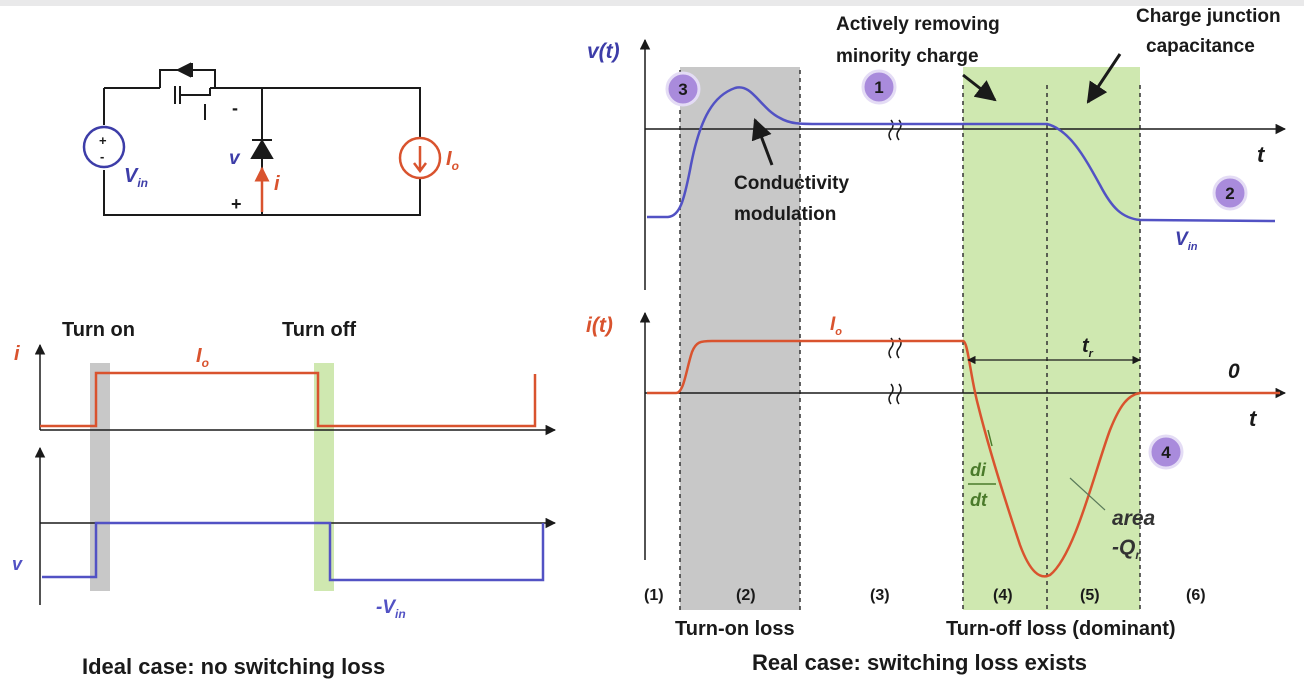 Image resolution: width=1304 pixels, height=683 pixels. What do you see at coordinates (235, 108) in the screenshot?
I see `diode-minus-sign: -` at bounding box center [235, 108].